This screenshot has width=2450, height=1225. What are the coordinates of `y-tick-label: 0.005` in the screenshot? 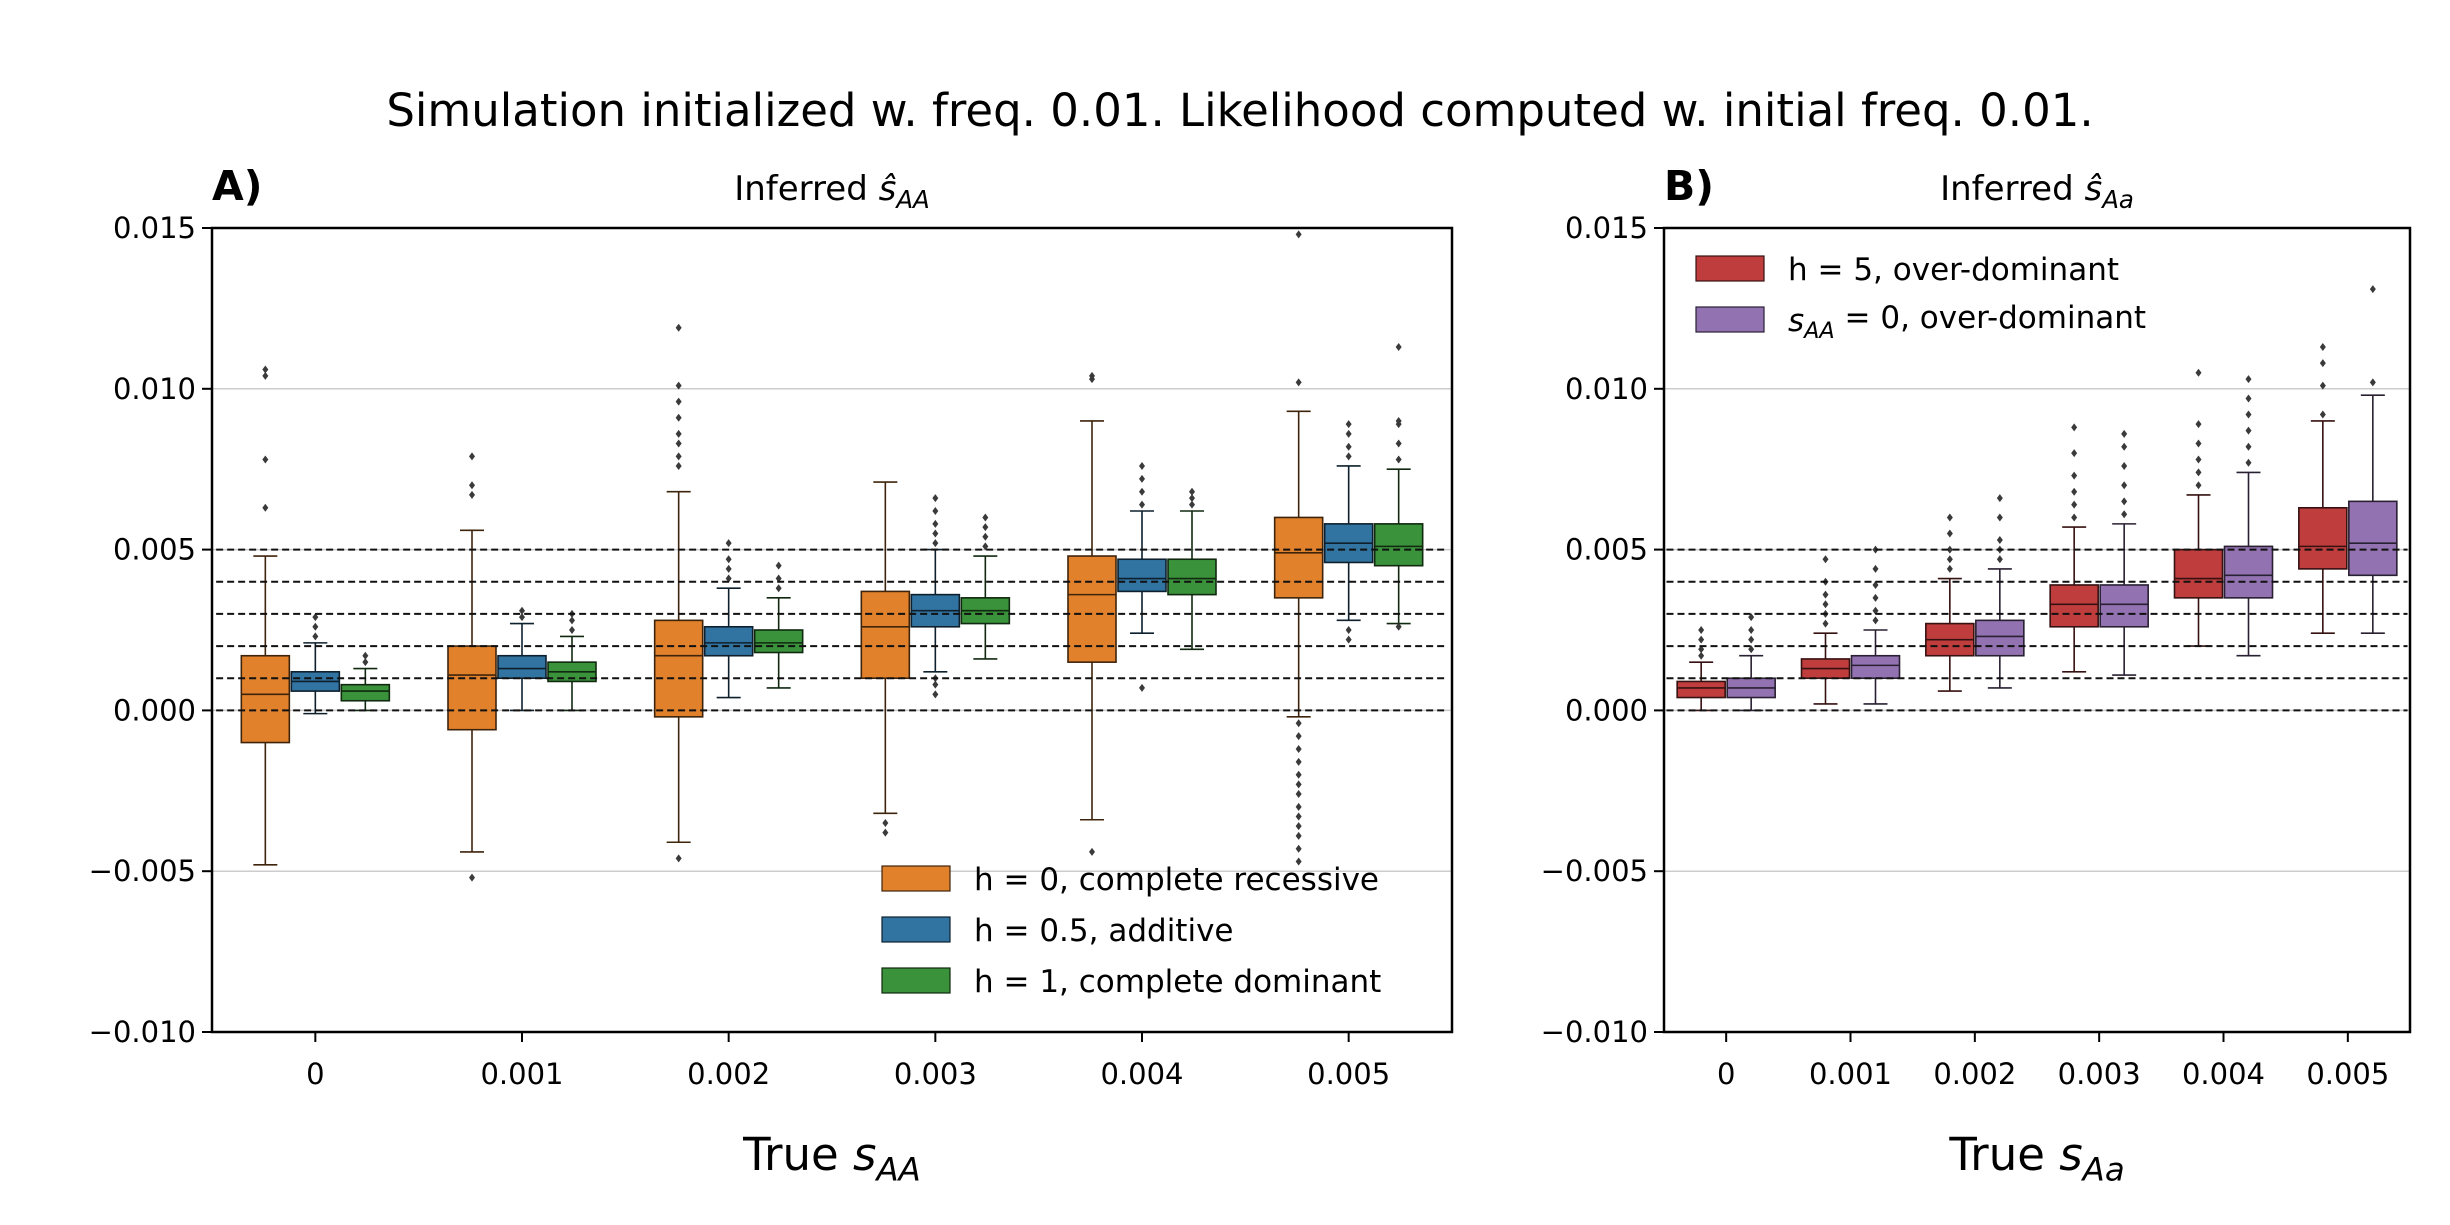 It's located at (1606, 550).